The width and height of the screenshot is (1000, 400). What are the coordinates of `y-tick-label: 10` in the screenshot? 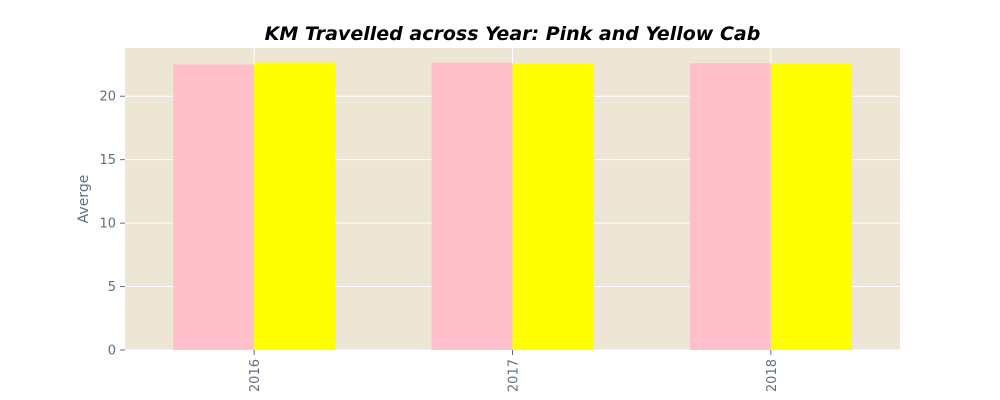 It's located at (107, 224).